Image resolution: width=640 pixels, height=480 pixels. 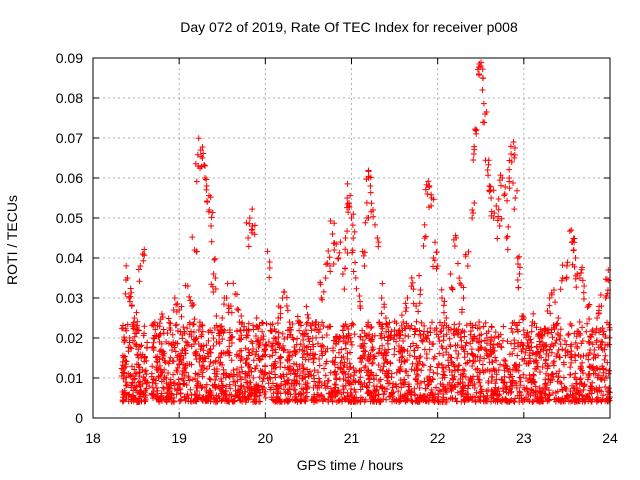 I want to click on y-axis-label: ROTI / TECUs, so click(x=12, y=240).